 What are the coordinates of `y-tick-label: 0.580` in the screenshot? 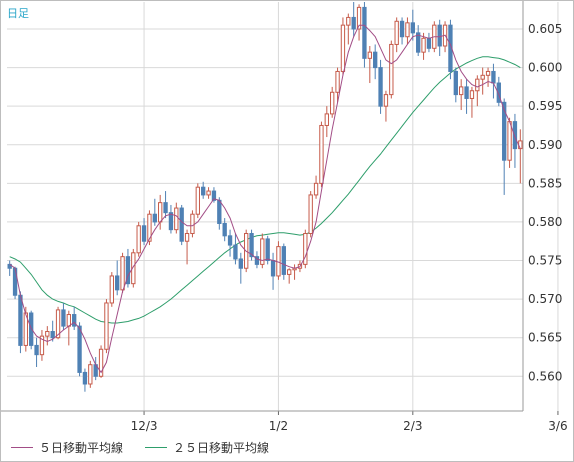 It's located at (545, 222).